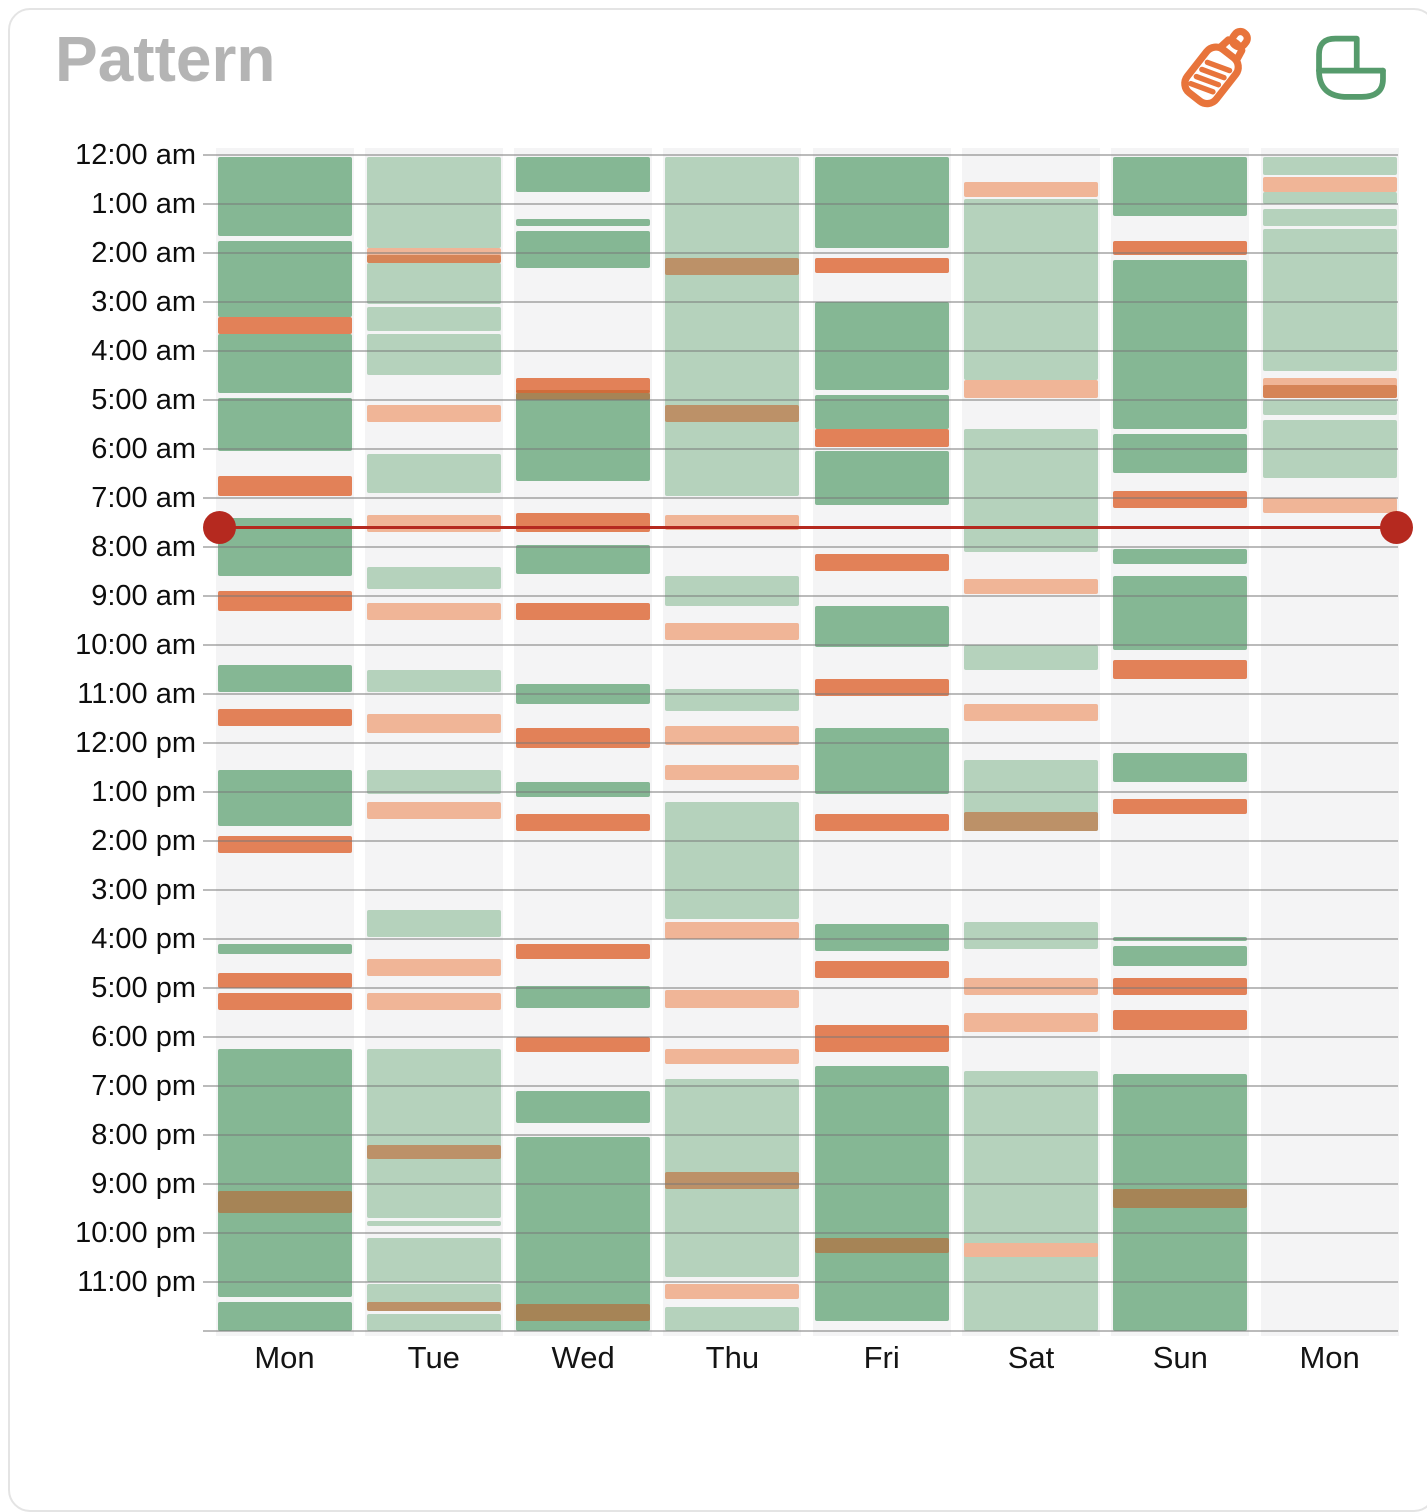  What do you see at coordinates (135, 645) in the screenshot?
I see `time-label: 10:00 am` at bounding box center [135, 645].